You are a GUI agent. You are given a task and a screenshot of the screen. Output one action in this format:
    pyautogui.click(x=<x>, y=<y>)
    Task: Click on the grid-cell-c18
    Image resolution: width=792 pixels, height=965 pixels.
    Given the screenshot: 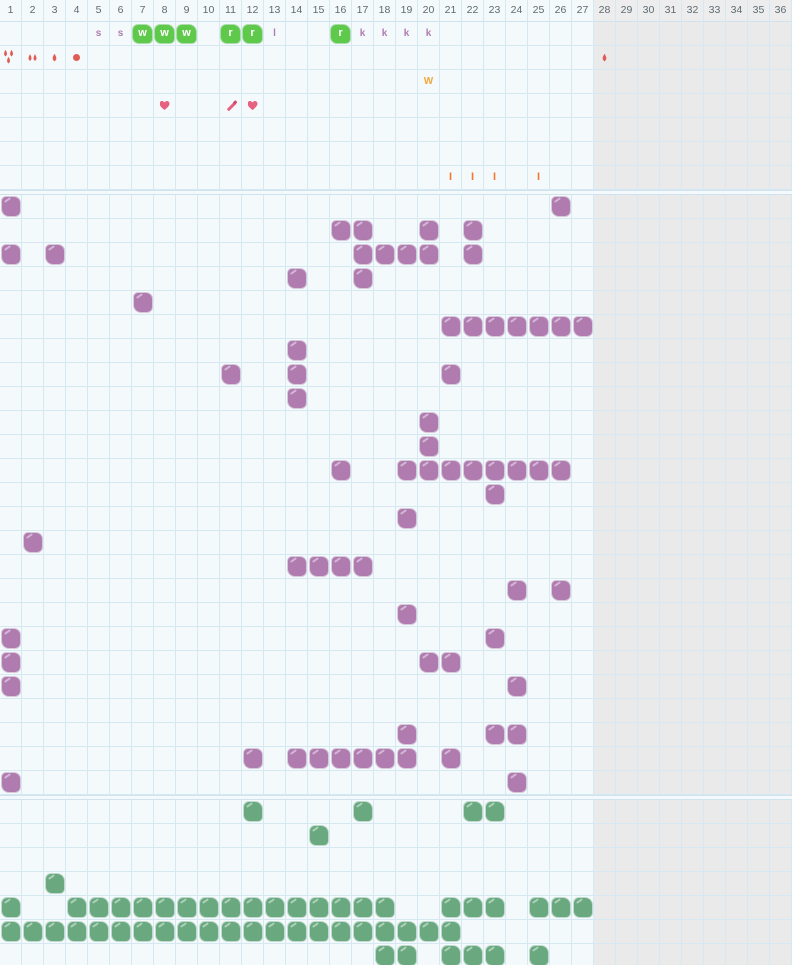 What is the action you would take?
    pyautogui.click(x=385, y=860)
    